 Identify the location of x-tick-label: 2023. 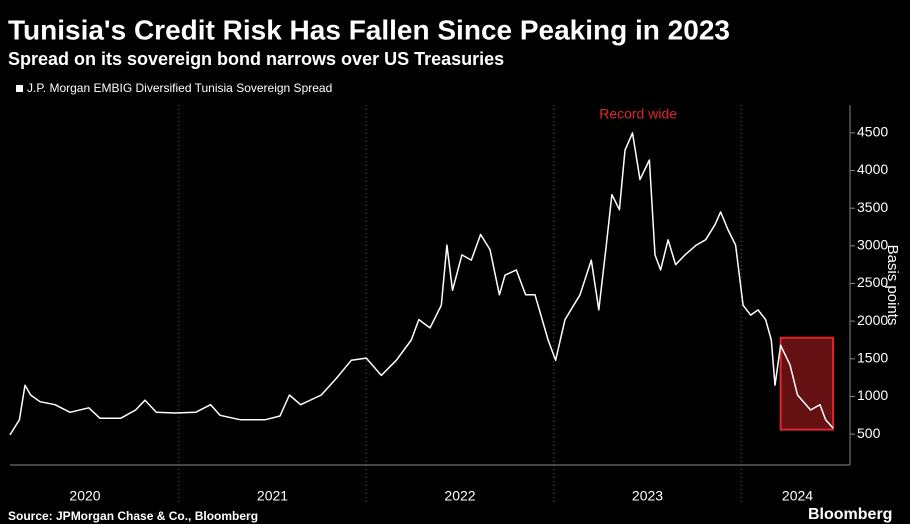
(647, 496).